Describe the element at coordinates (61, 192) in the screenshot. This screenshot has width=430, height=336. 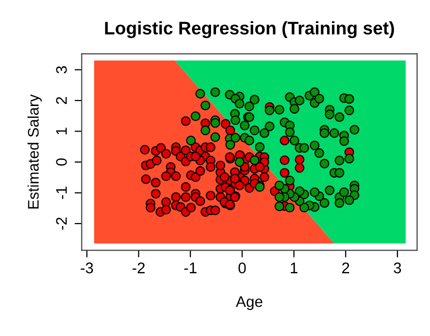
I see `y-tick-label: -1` at that location.